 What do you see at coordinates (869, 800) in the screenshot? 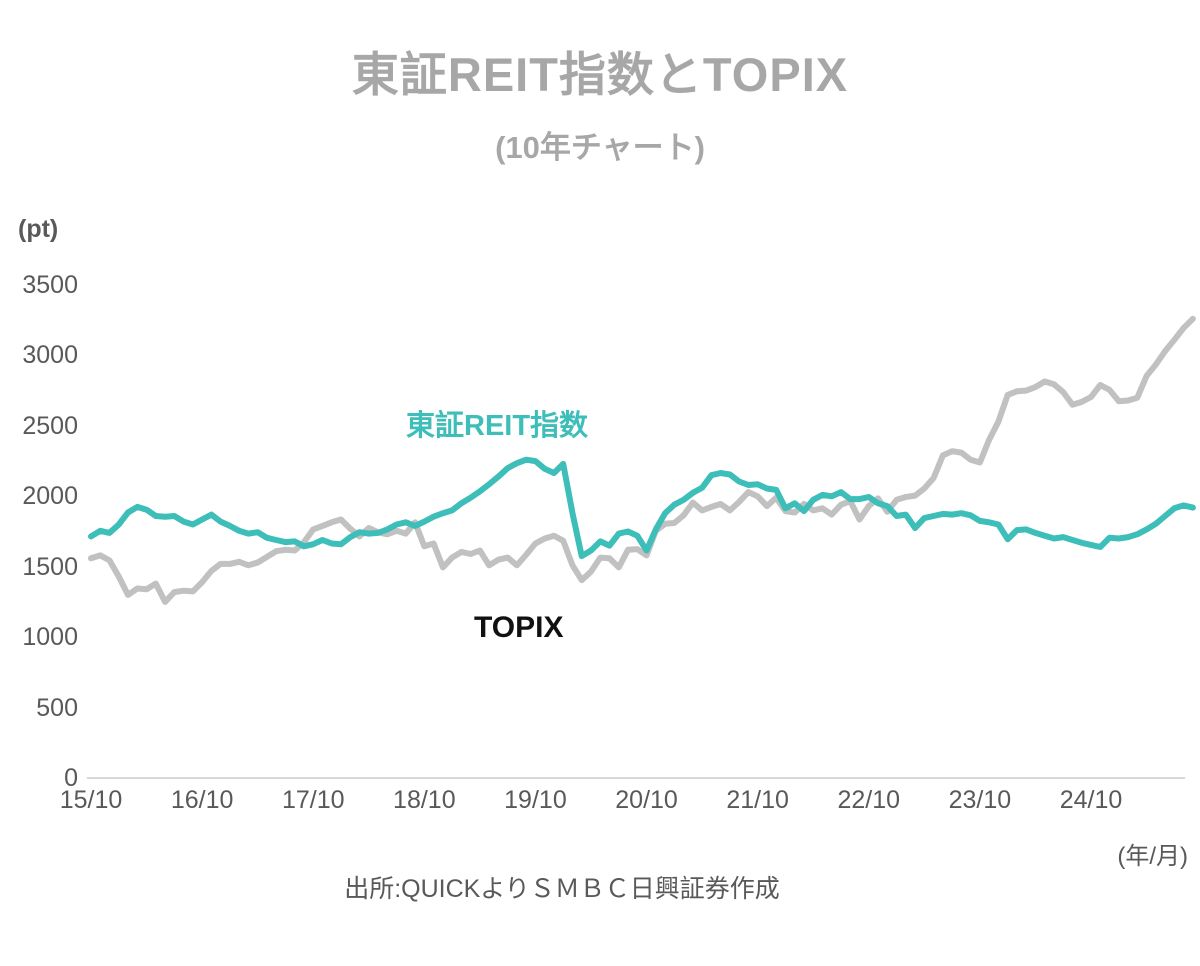
I see `x-tick-label-22-10: 22/10` at bounding box center [869, 800].